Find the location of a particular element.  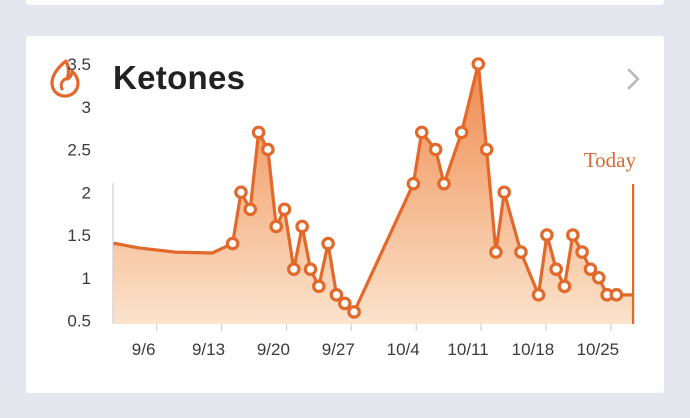

y-tick-label: 2 is located at coordinates (86, 192).